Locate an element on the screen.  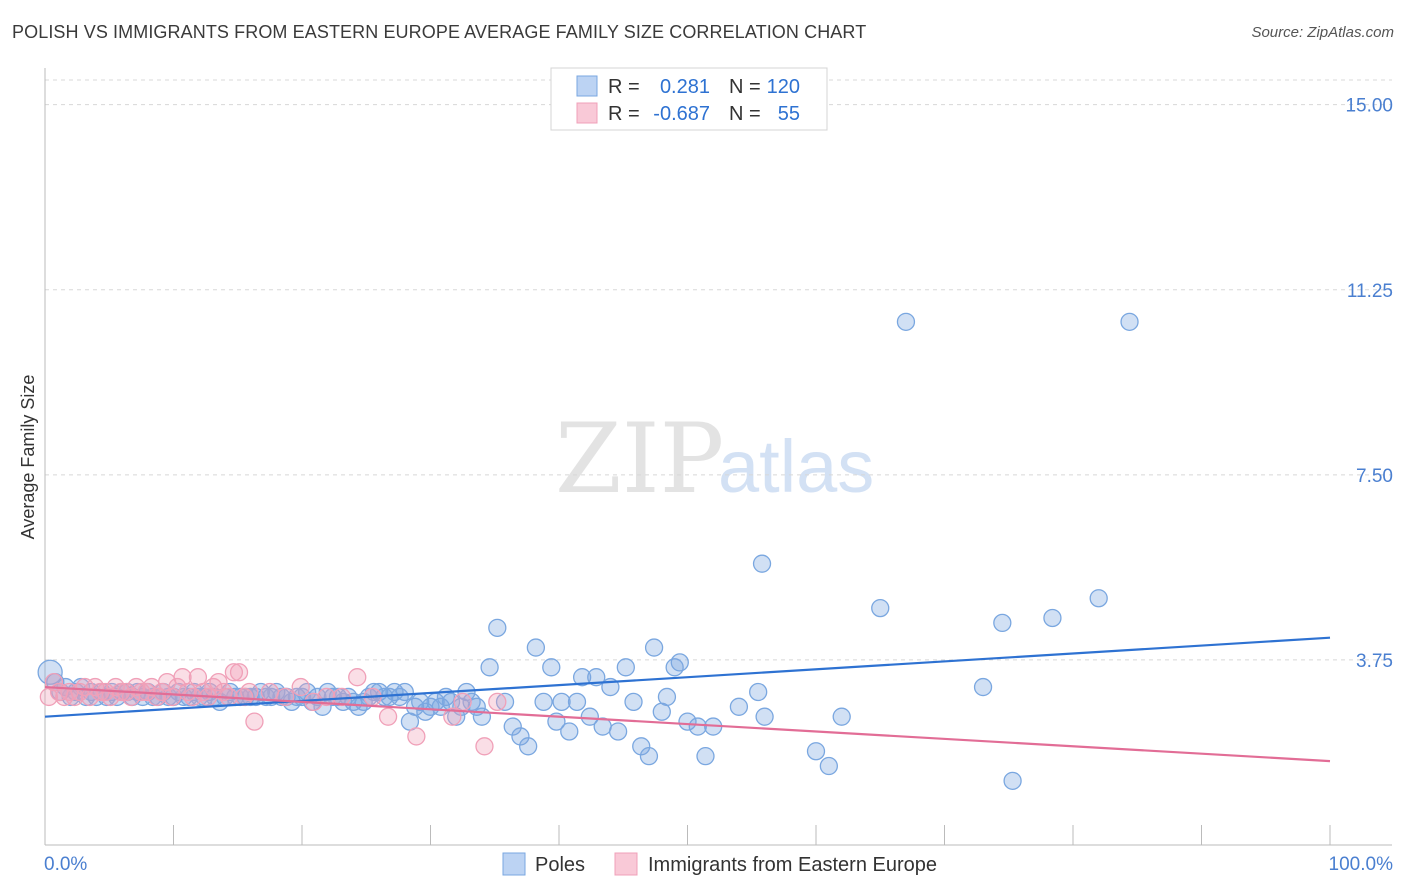
y-tick-label: 15.00 is located at coordinates (1369, 106).